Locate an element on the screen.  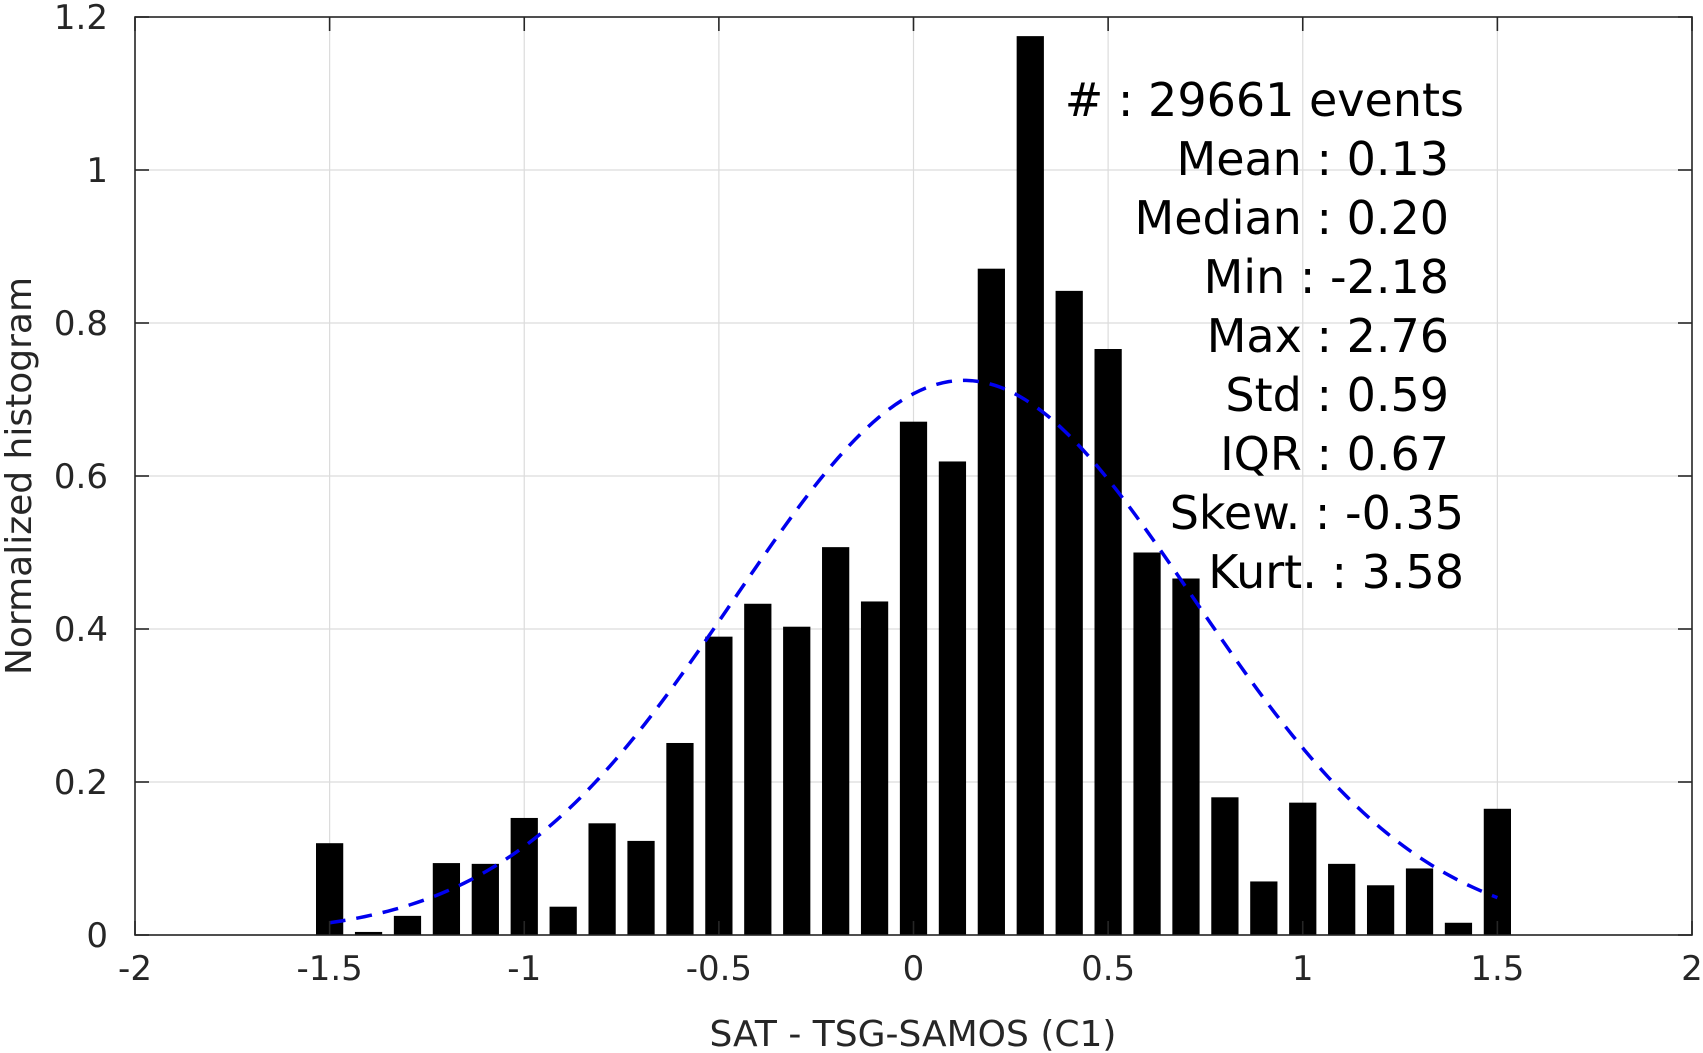
x-tick-label: -0.5 is located at coordinates (719, 969).